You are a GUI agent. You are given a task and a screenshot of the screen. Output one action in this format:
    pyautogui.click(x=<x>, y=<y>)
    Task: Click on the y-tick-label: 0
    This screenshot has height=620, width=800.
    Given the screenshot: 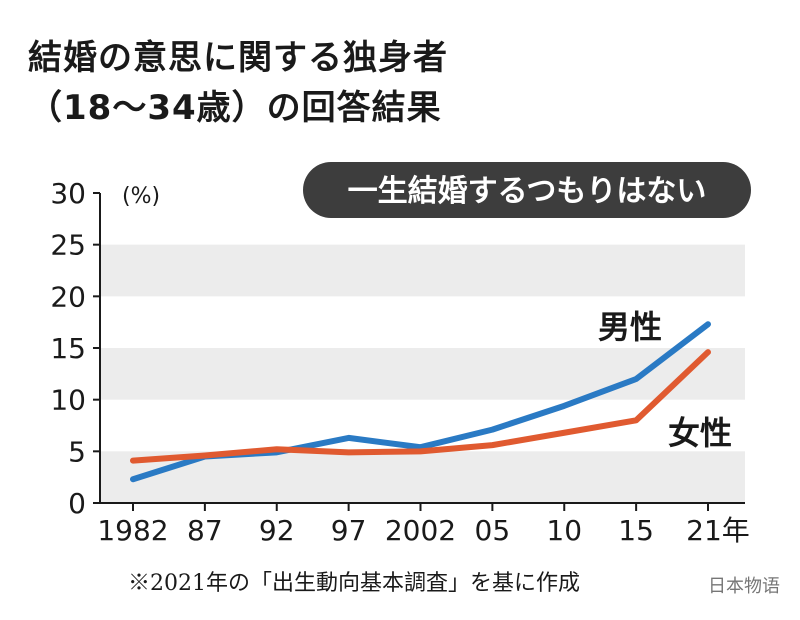 What is the action you would take?
    pyautogui.click(x=77, y=503)
    